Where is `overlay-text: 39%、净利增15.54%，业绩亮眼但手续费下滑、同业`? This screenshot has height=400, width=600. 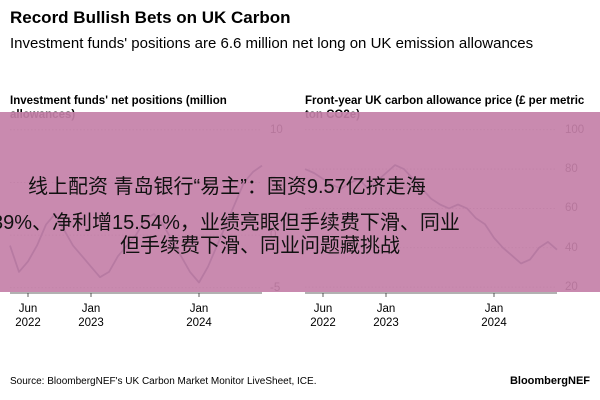
overlay-text: 39%、净利增15.54%，业绩亮眼但手续费下滑、同业 is located at coordinates (230, 223).